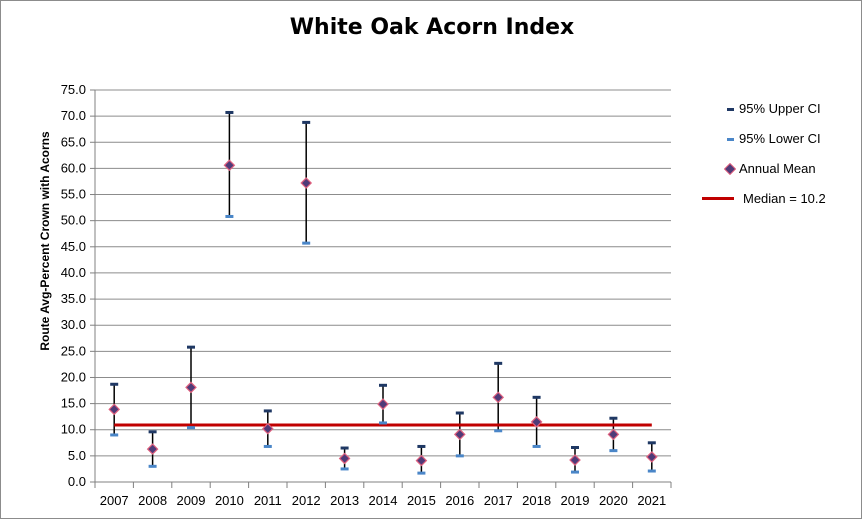 The image size is (862, 519). Describe the element at coordinates (498, 500) in the screenshot. I see `x-tick-label: 2017` at that location.